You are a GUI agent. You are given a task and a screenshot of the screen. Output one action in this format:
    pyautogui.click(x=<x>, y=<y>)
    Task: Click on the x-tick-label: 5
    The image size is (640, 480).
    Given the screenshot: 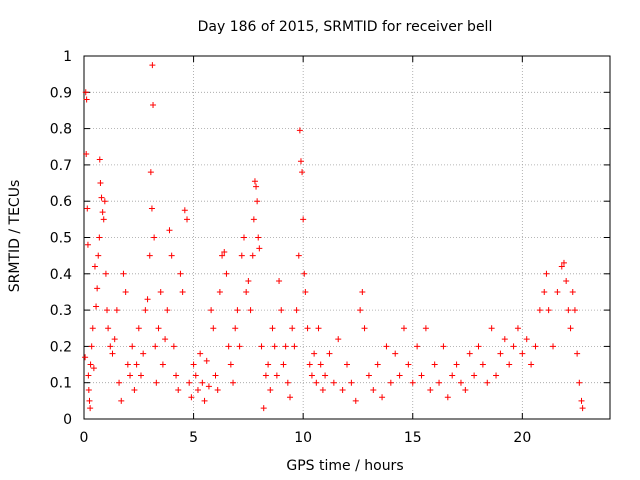 What is the action you would take?
    pyautogui.click(x=193, y=438)
    